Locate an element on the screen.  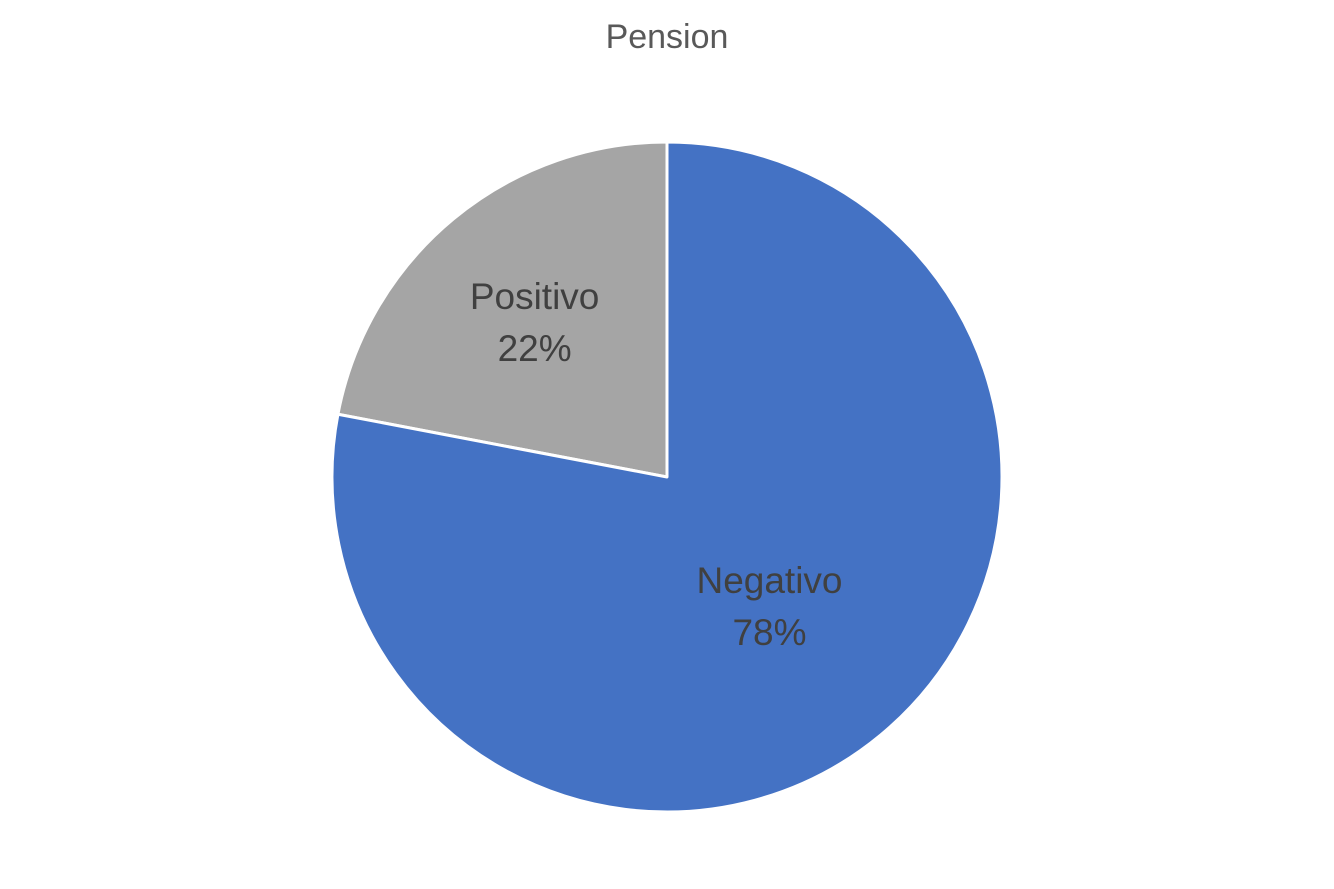
slice-value-positivo: 22% is located at coordinates (535, 348).